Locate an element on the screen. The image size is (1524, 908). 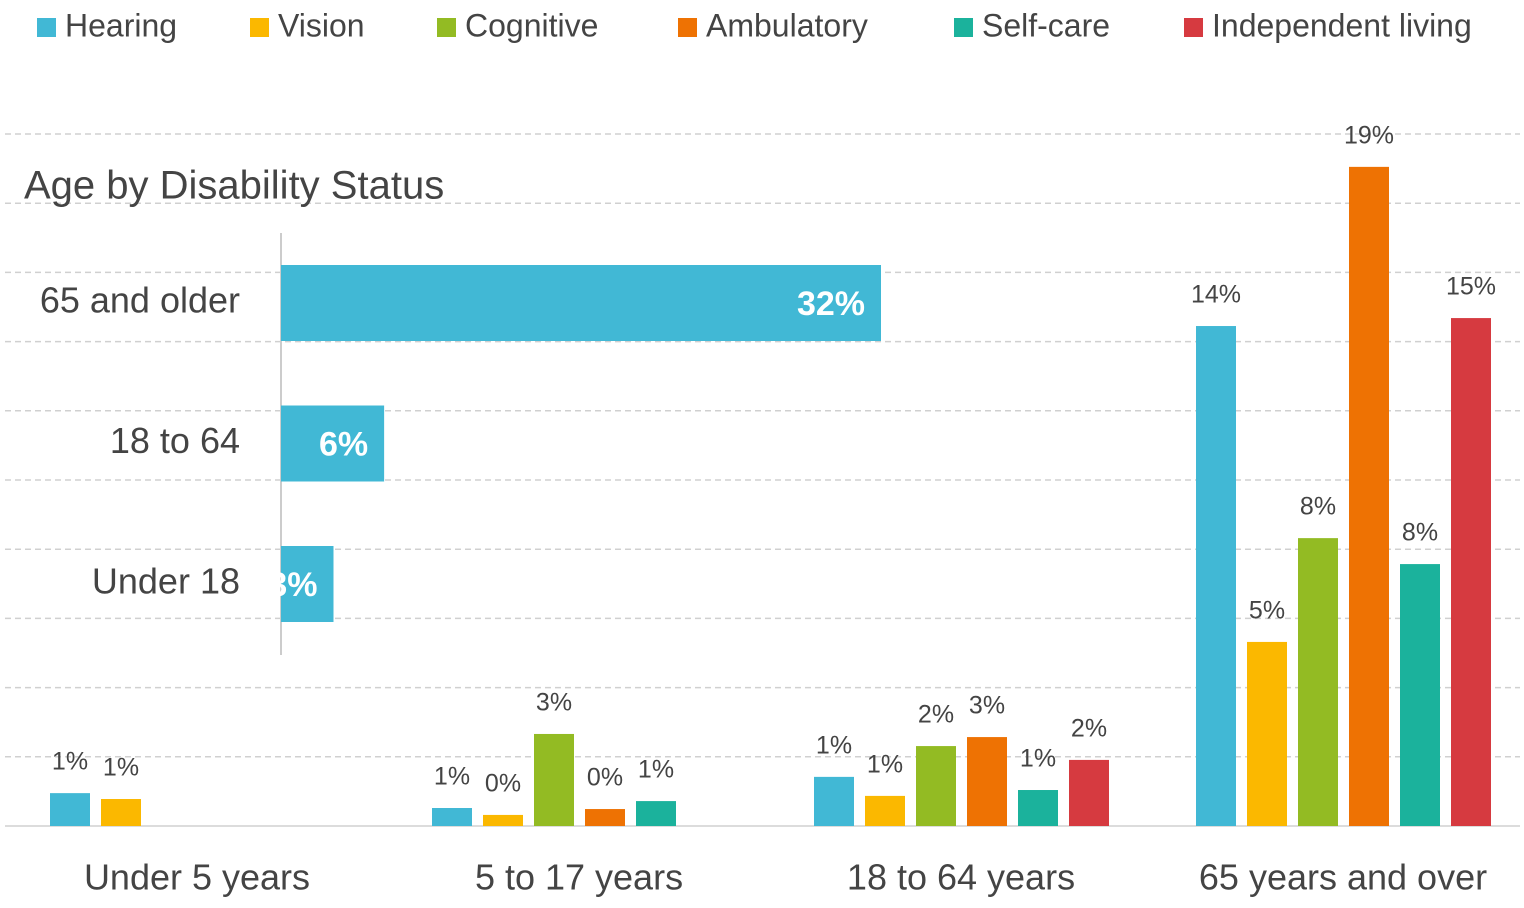
data-label: 14% is located at coordinates (1216, 295).